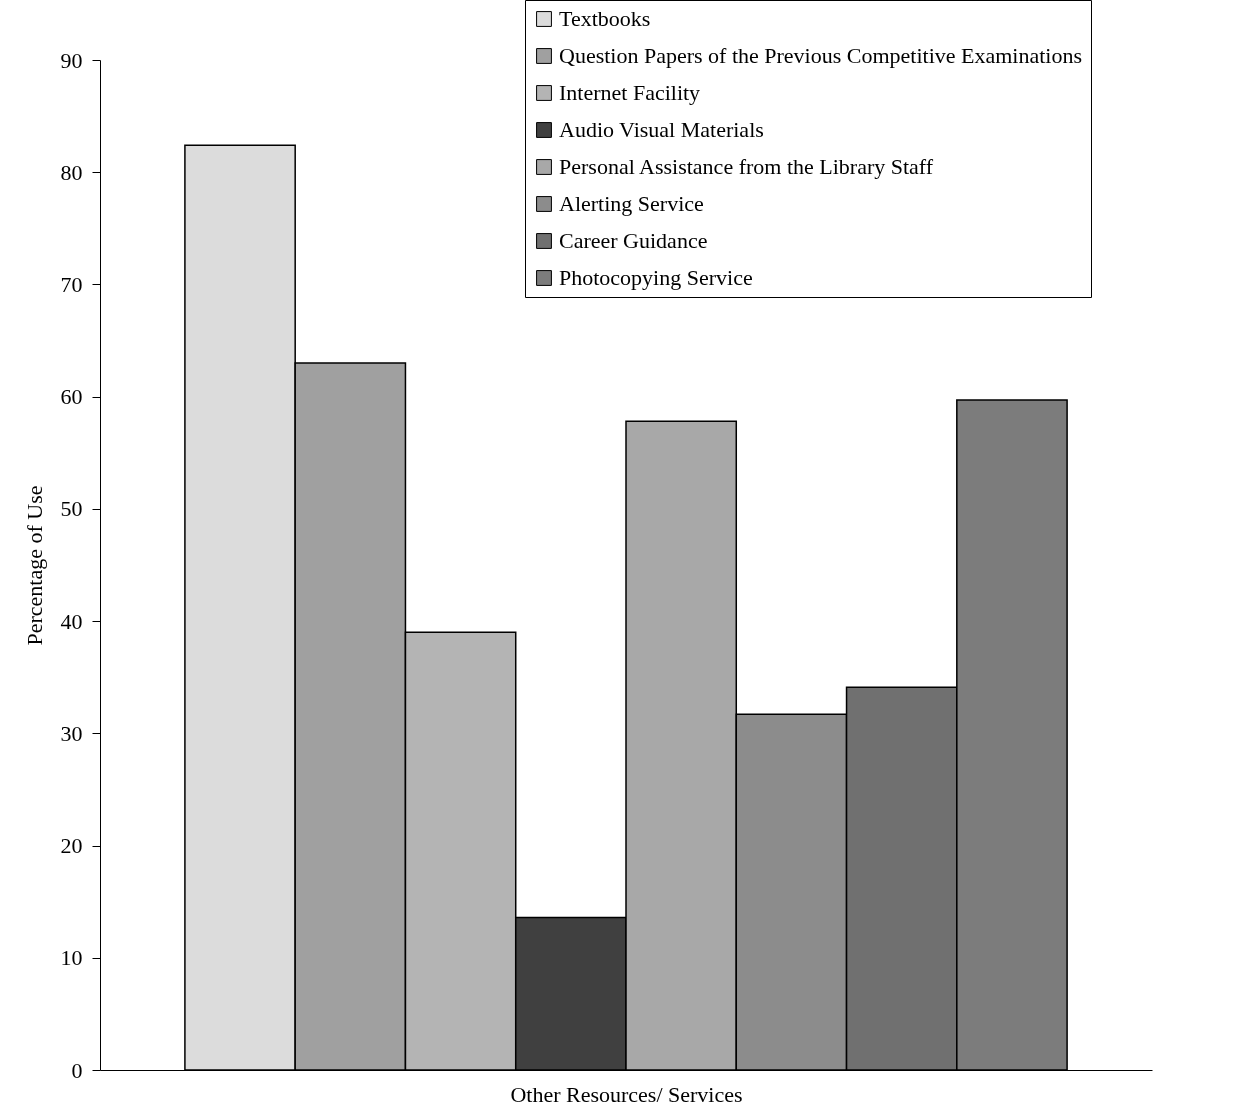  What do you see at coordinates (626, 1094) in the screenshot?
I see `x-axis-title: Other Resources/ Services` at bounding box center [626, 1094].